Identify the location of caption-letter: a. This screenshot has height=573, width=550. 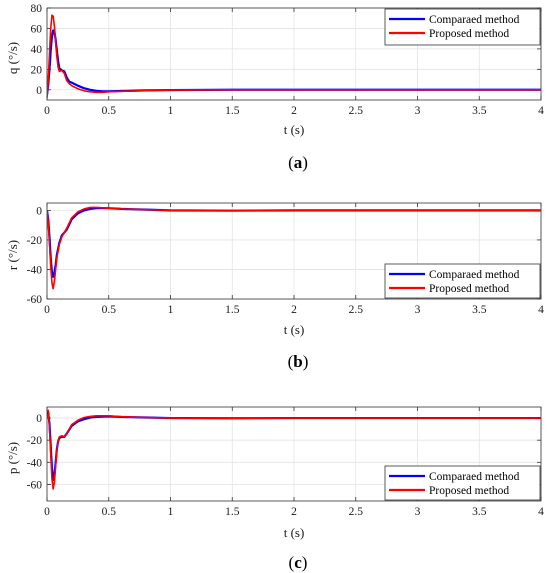
(298, 162).